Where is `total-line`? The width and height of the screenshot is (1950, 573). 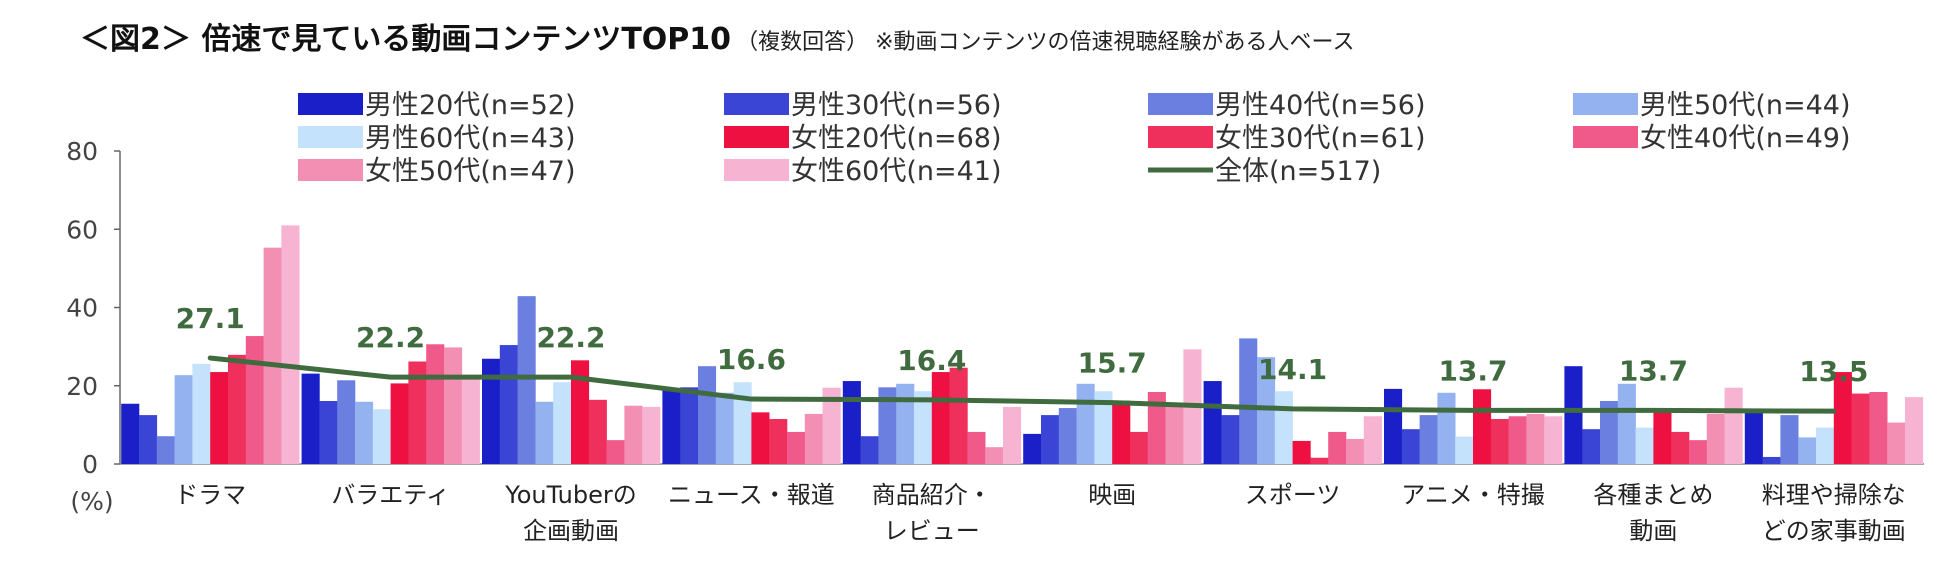 total-line is located at coordinates (1022, 384).